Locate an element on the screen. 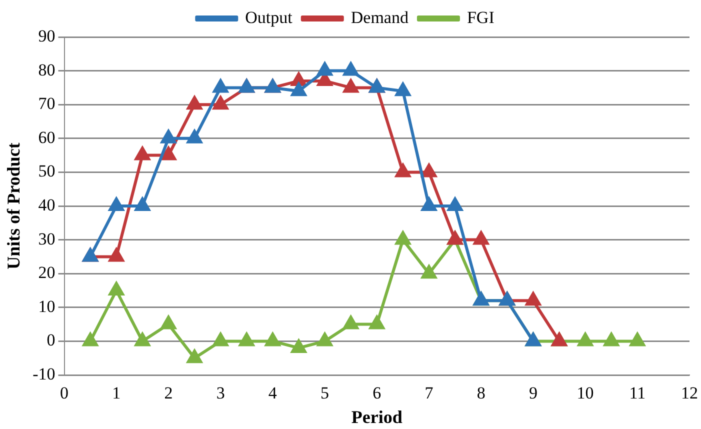 This screenshot has width=701, height=429. y-tick-label: 30 is located at coordinates (47, 238).